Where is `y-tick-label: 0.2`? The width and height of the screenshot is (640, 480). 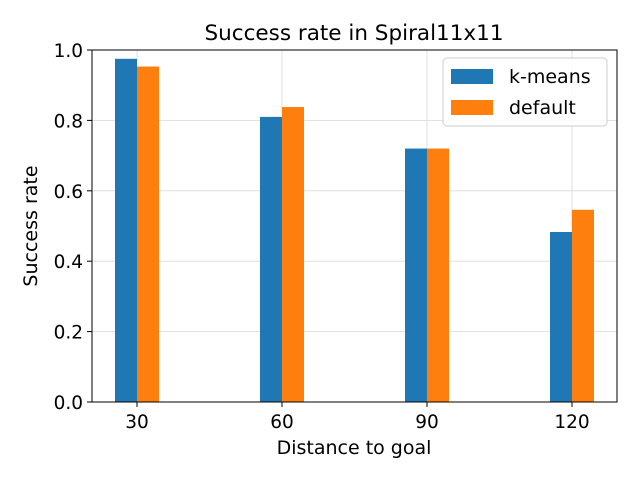 y-tick-label: 0.2 is located at coordinates (68, 333).